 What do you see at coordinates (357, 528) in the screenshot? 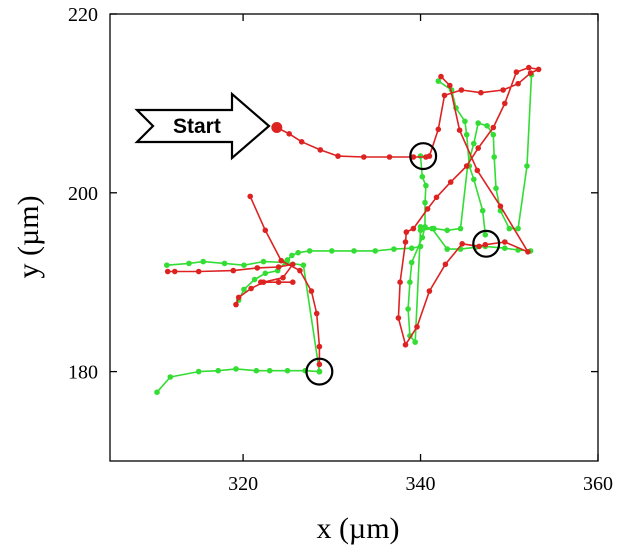
I see `x-axis-title: x (µm)` at bounding box center [357, 528].